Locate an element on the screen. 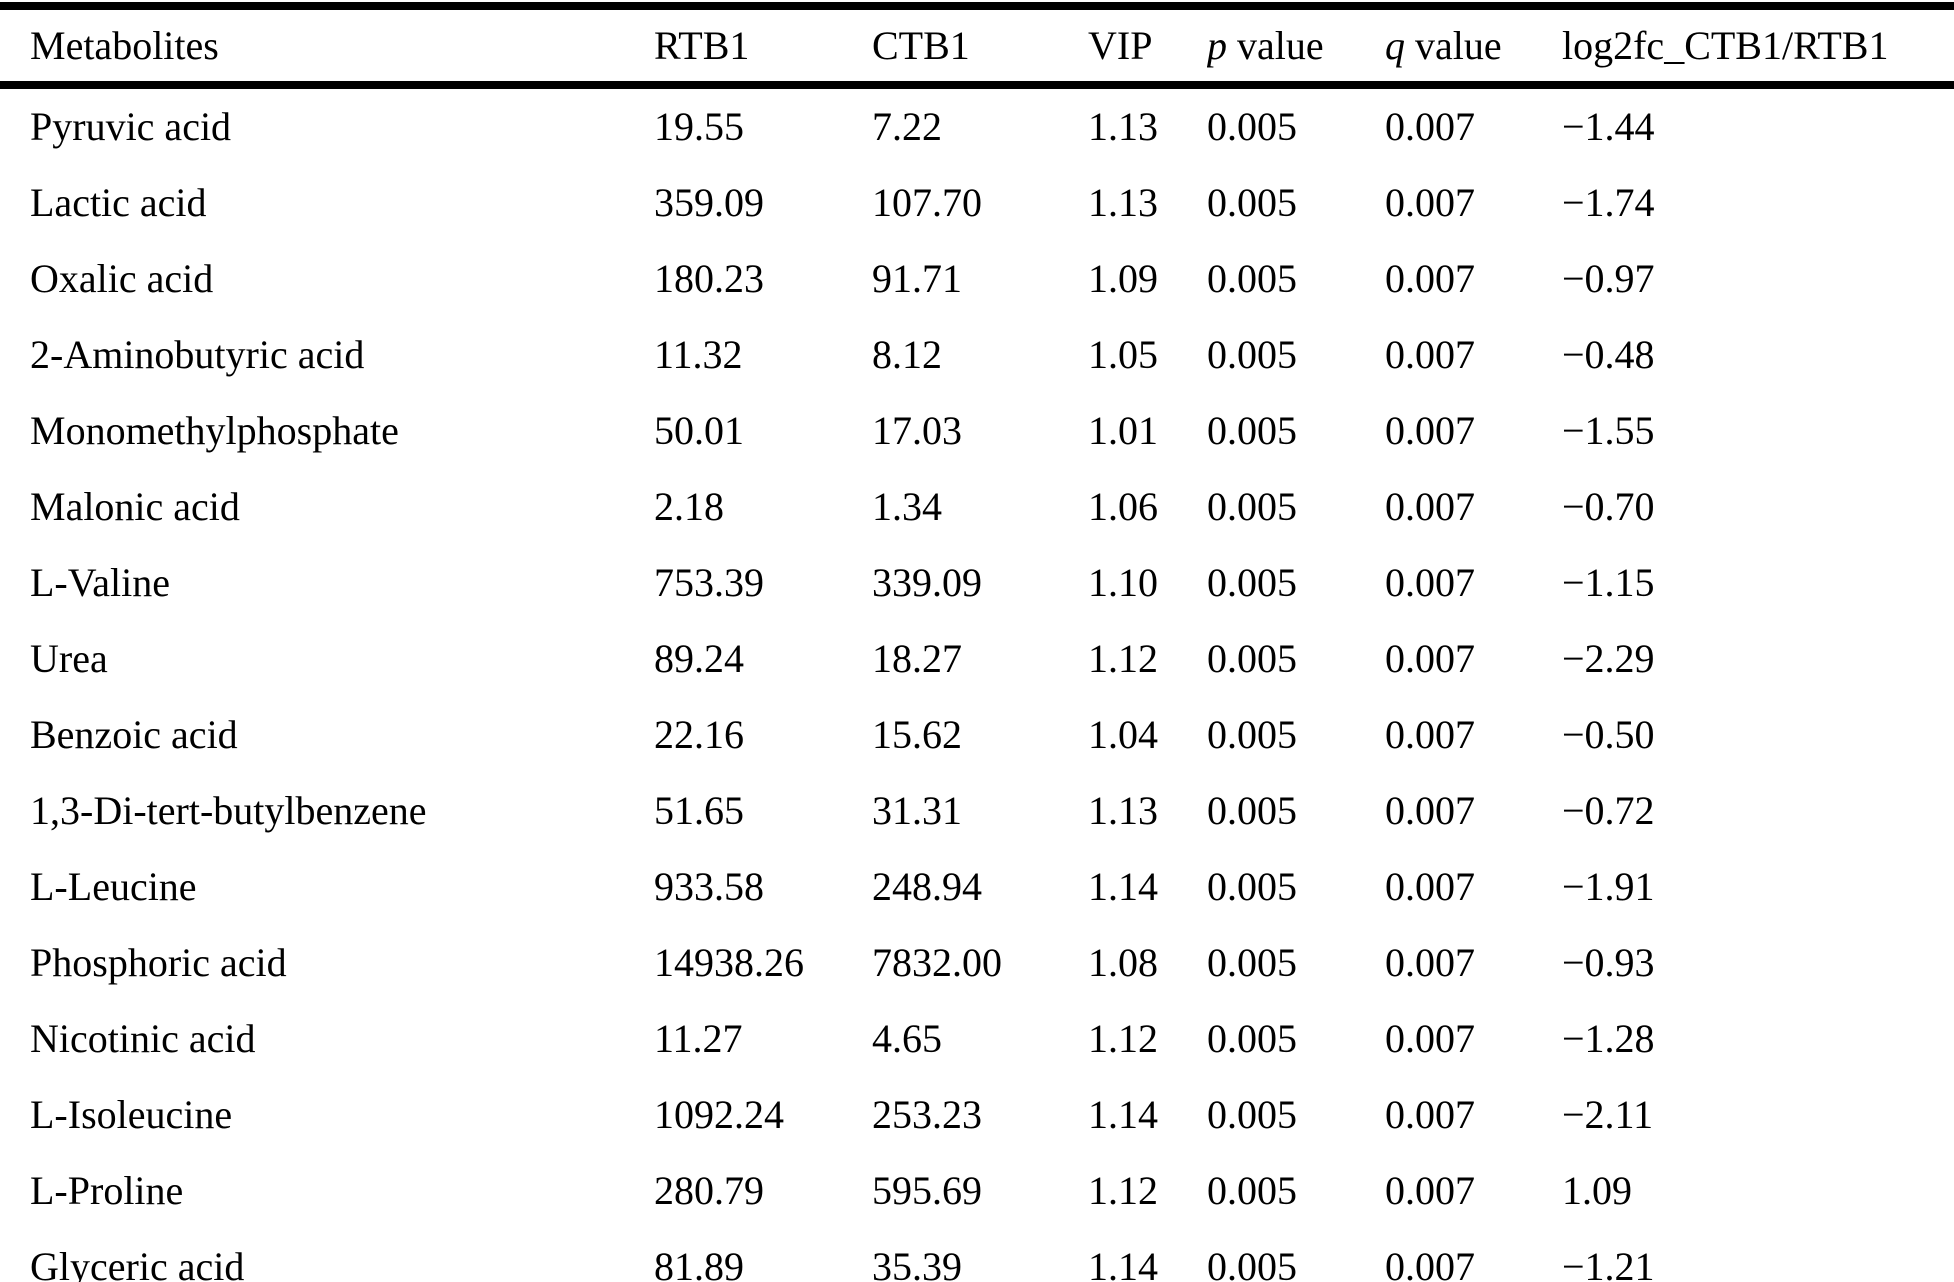 The image size is (1954, 1282). value-cell: 753.39 is located at coordinates (709, 582).